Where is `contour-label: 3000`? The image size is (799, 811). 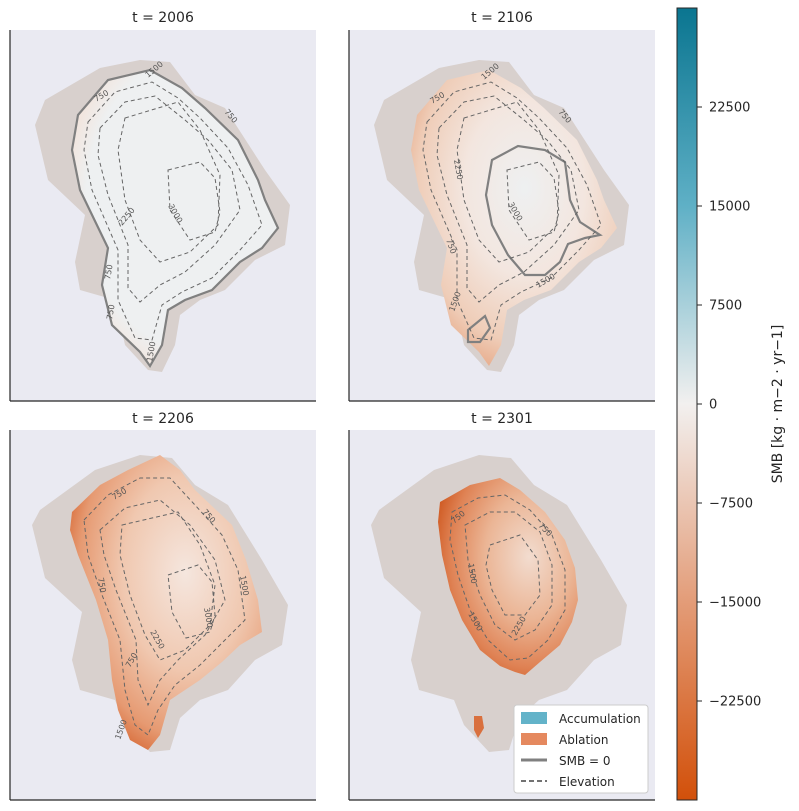 contour-label: 3000 is located at coordinates (208, 618).